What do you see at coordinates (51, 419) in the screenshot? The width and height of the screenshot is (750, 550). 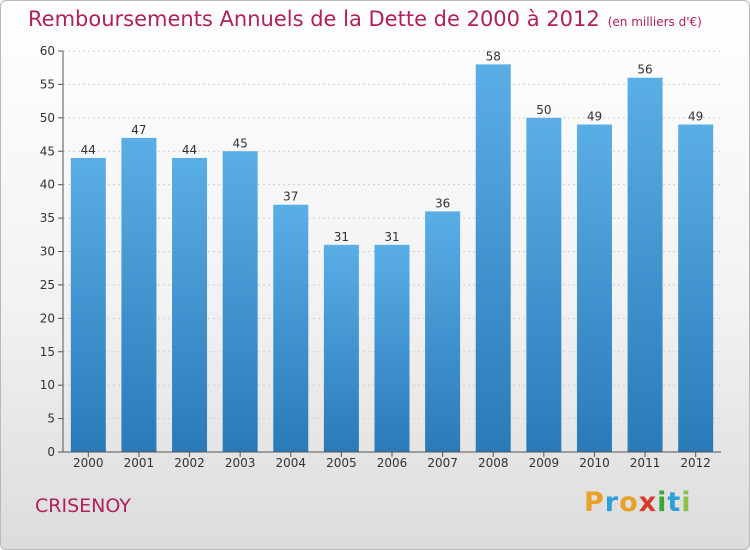 I see `y-tick-label: 5` at bounding box center [51, 419].